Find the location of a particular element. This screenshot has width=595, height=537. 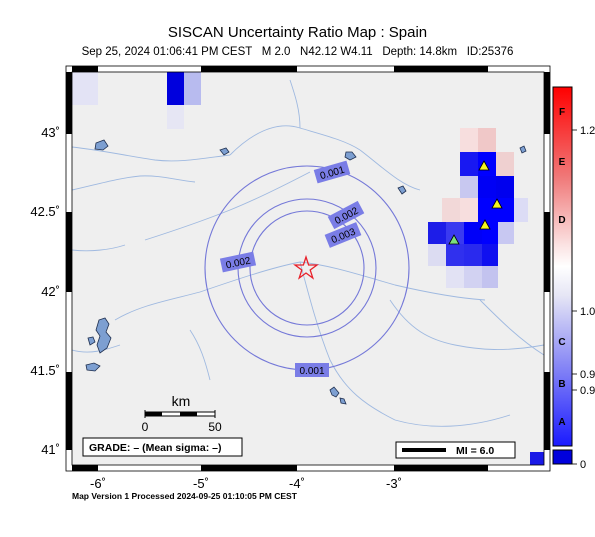

scale-value: 0 is located at coordinates (583, 465).